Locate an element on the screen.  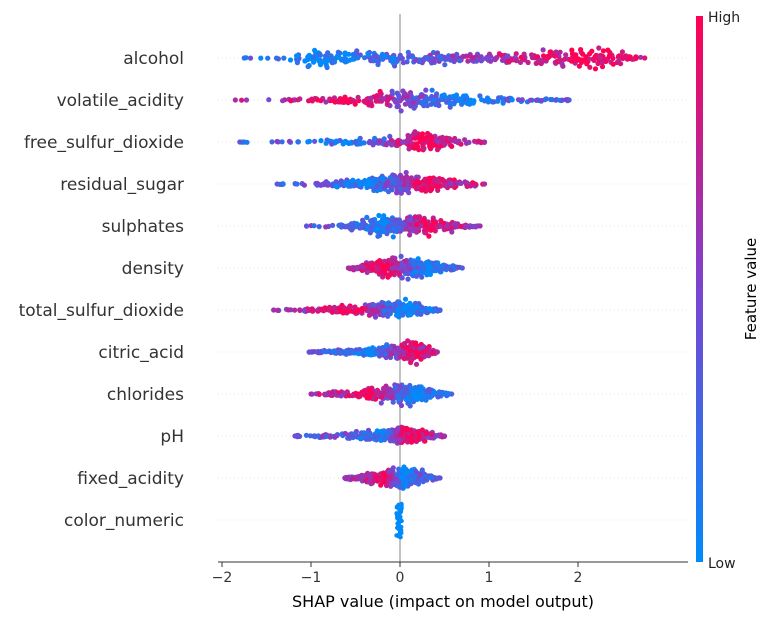
feature-points-total_sulfur_dioxide is located at coordinates (357, 308).